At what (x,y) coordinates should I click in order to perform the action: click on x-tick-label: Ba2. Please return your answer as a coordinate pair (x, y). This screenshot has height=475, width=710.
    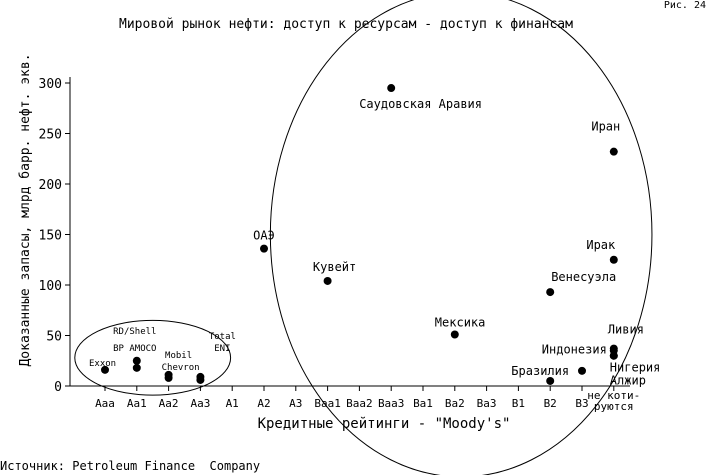
    Looking at the image, I should click on (455, 403).